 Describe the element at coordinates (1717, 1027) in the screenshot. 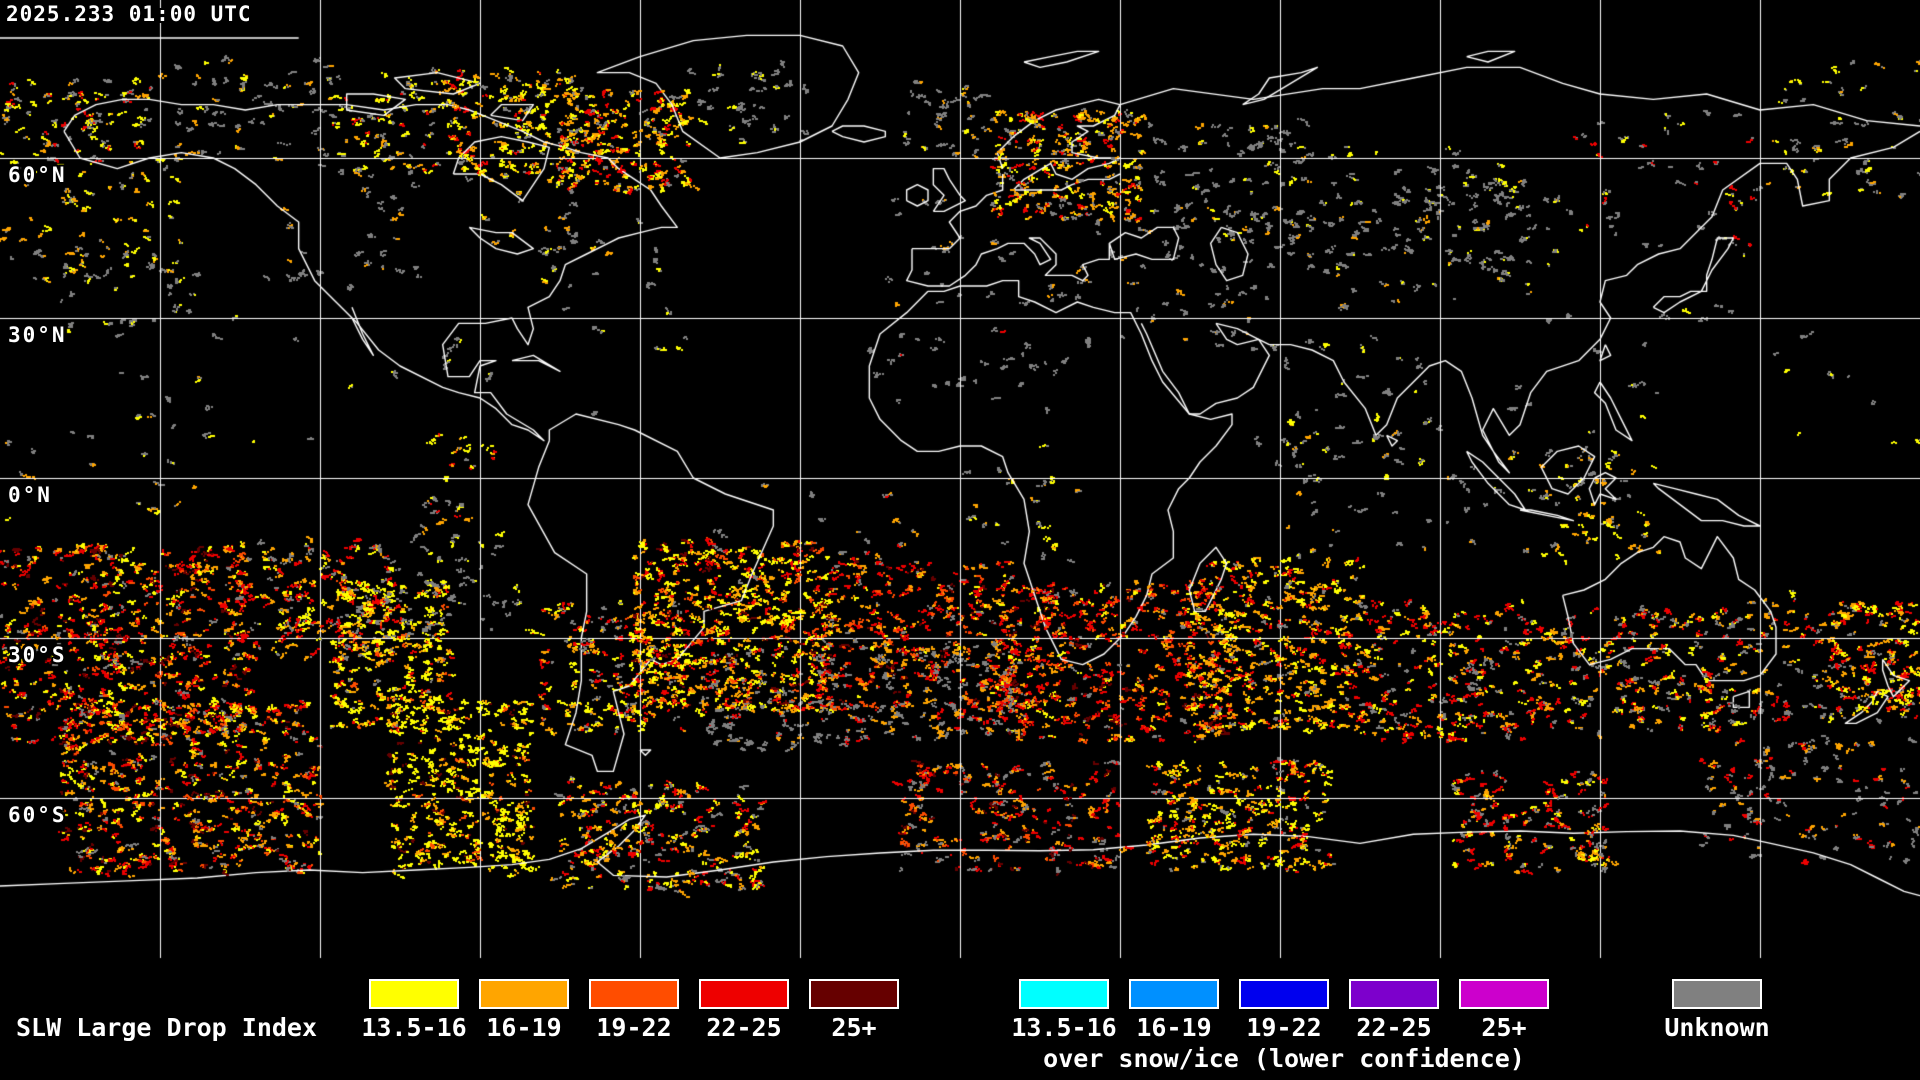

I see `legend-label-unknown-0: Unknown` at that location.